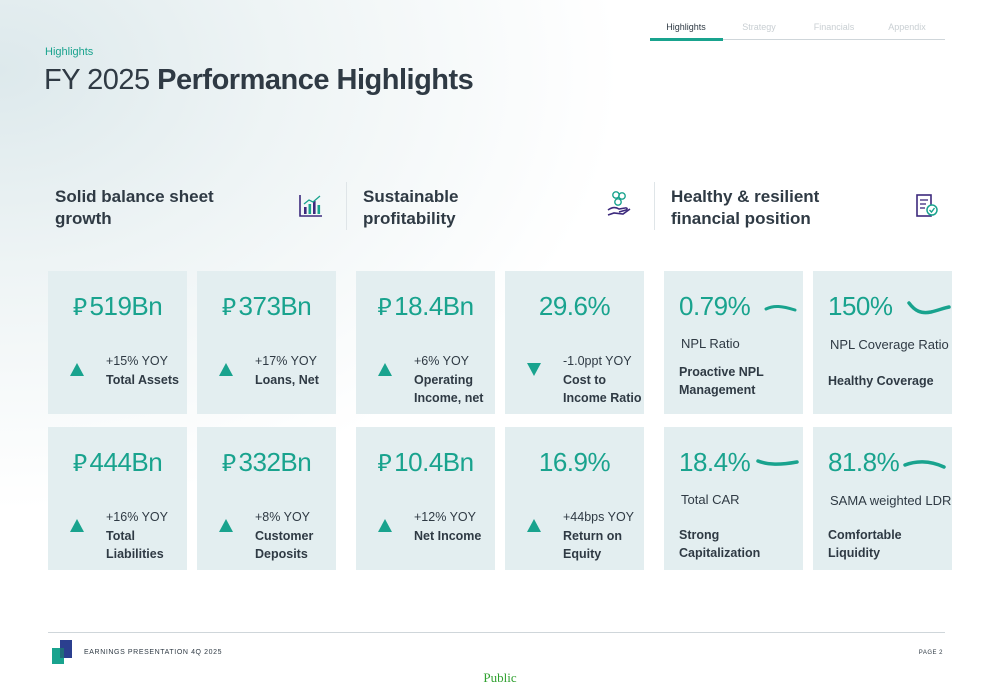  Describe the element at coordinates (142, 380) in the screenshot. I see `metric-label: Total Assets` at that location.